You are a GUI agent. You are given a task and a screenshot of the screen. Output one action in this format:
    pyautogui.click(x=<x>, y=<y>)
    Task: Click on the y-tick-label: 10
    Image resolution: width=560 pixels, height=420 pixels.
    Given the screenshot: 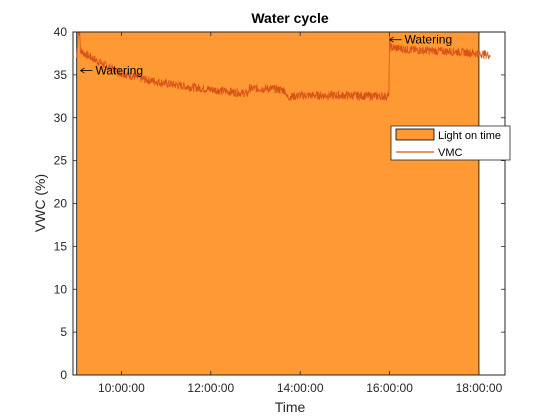 What is the action you would take?
    pyautogui.click(x=61, y=289)
    